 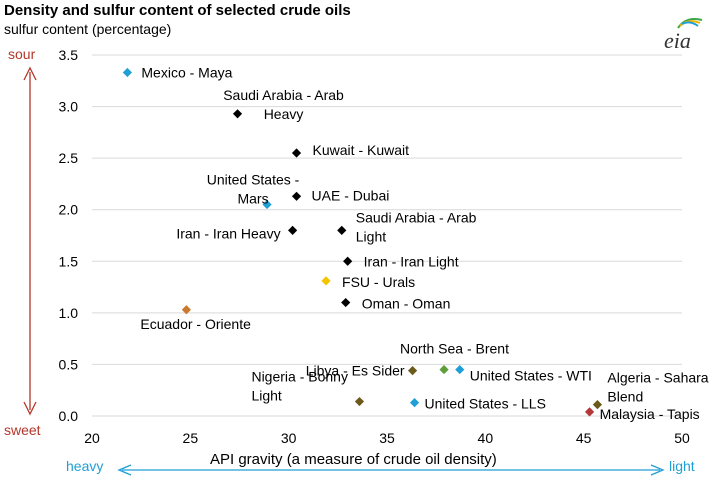 I want to click on data-point-label-line: North Sea - Brent, so click(x=454, y=349).